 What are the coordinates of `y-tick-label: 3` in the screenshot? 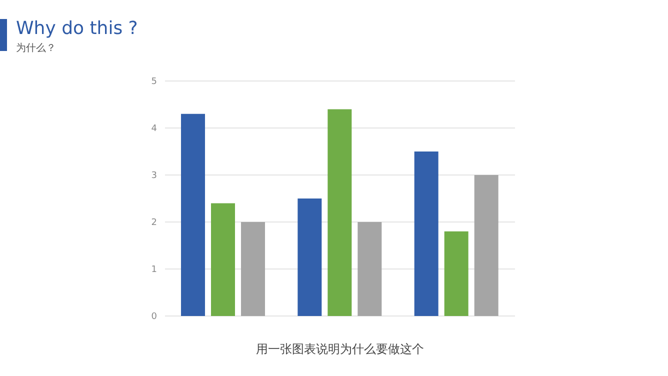 It's located at (154, 176).